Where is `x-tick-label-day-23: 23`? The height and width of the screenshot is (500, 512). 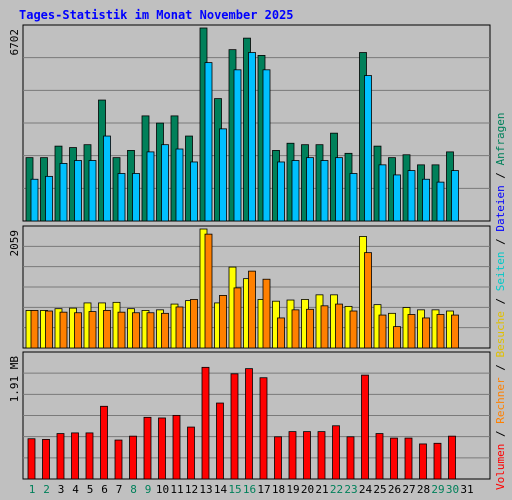
x-tick-label-day-23: 23 is located at coordinates (350, 489).